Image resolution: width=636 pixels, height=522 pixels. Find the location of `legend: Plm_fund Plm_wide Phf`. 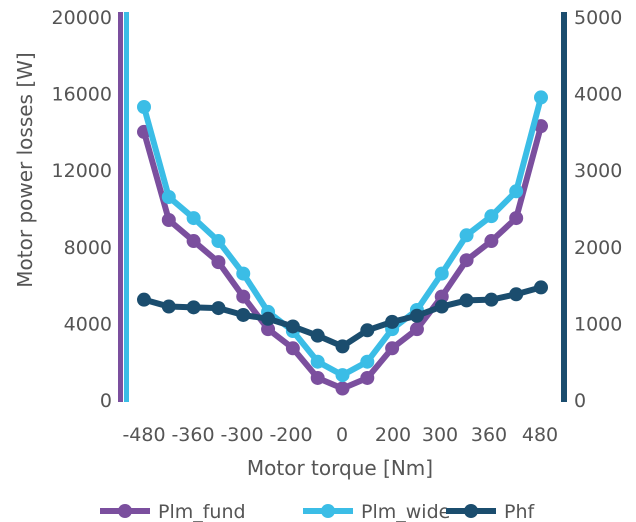

legend: Plm_fund Plm_wide Phf is located at coordinates (317, 511).